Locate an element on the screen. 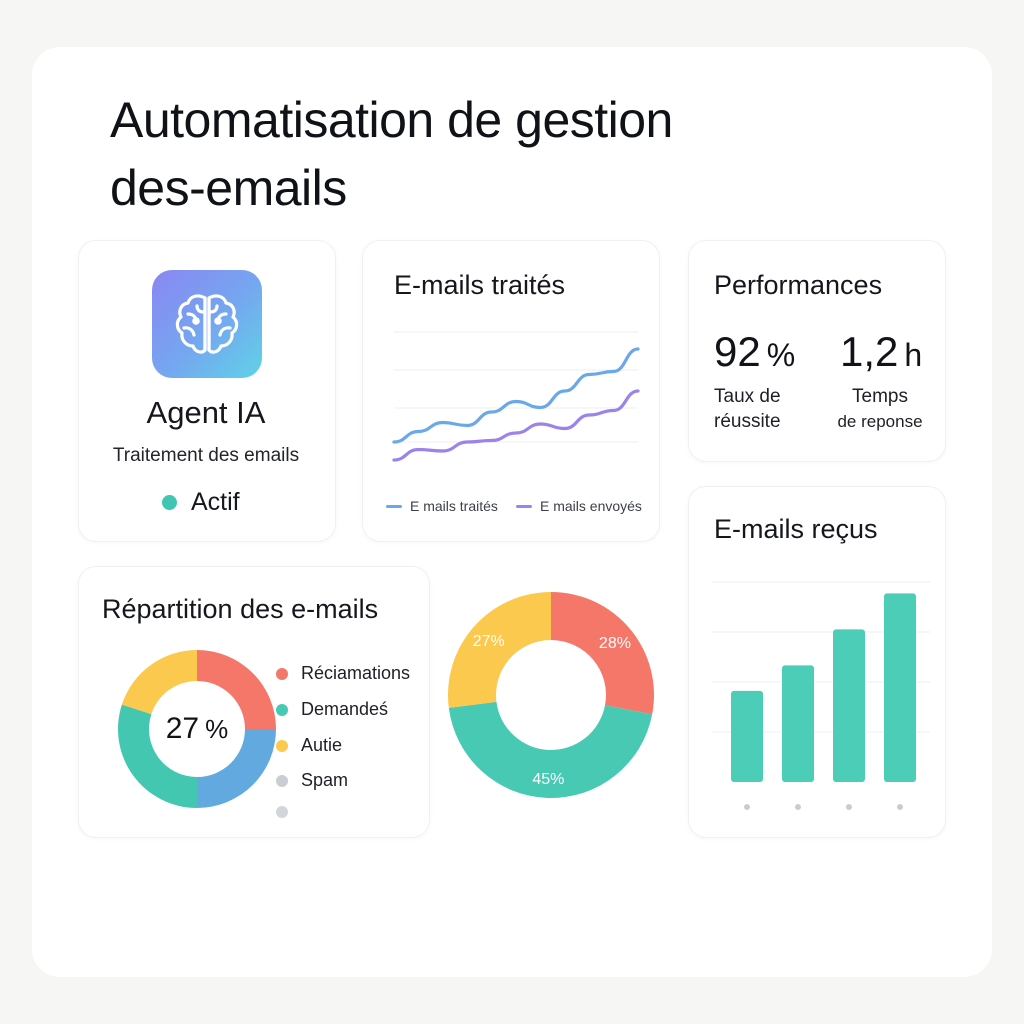  legend-item-spam: Spam is located at coordinates (312, 780).